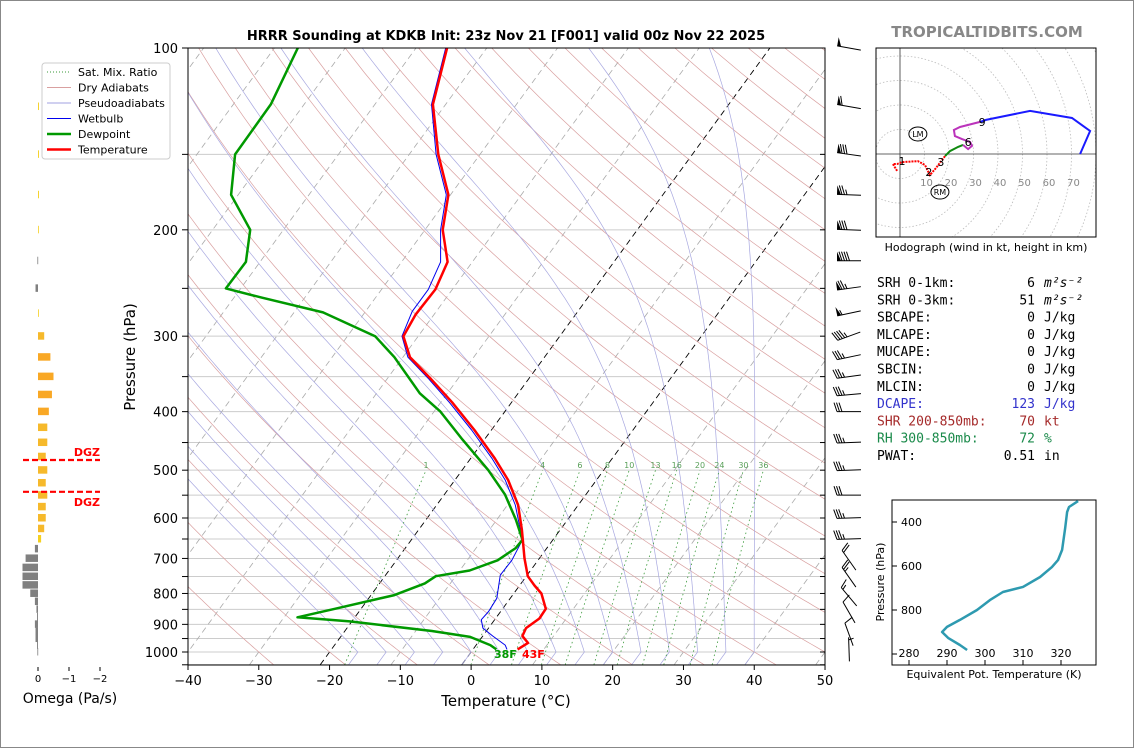 Image resolution: width=1134 pixels, height=748 pixels. What do you see at coordinates (629, 465) in the screenshot?
I see `mixing-ratio-label: 10` at bounding box center [629, 465].